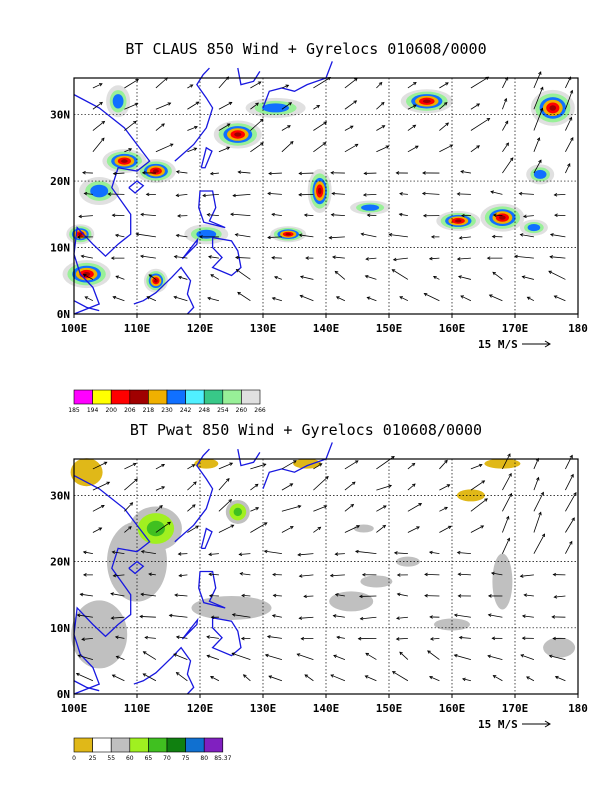  Describe the element at coordinates (306, 430) in the screenshot. I see `panel2-title: BT Pwat 850 Wind + Gyrelocs 010608/0000` at that location.